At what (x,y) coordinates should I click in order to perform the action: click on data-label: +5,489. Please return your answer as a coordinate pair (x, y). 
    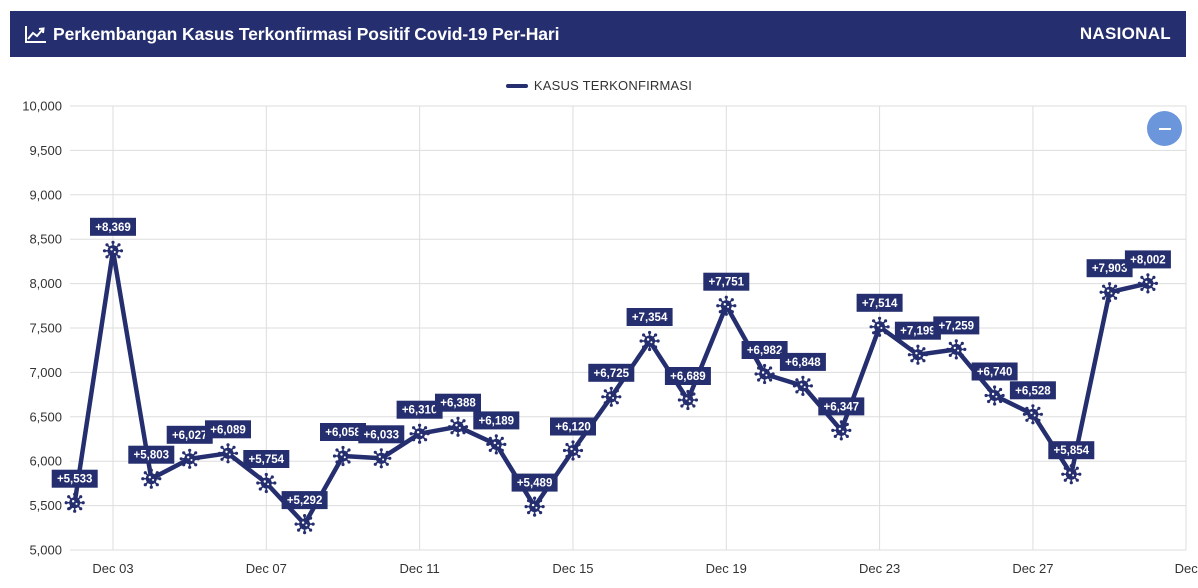
    Looking at the image, I should click on (534, 482).